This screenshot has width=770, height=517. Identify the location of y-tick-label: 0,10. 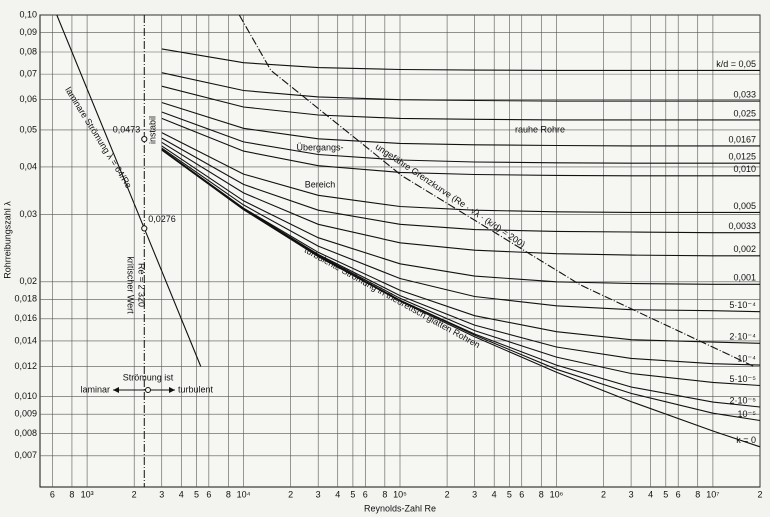
(28, 14).